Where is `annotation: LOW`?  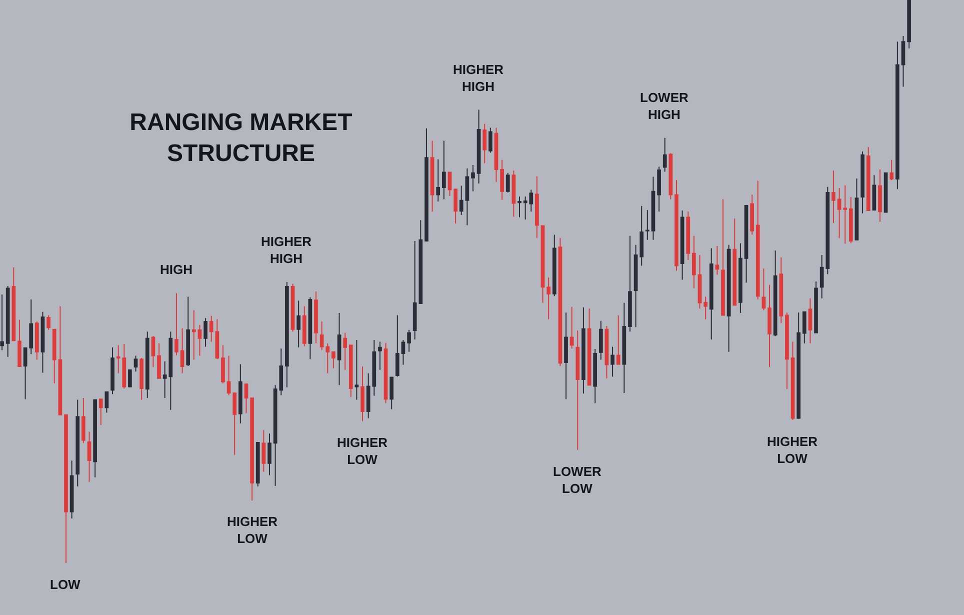 annotation: LOW is located at coordinates (66, 584).